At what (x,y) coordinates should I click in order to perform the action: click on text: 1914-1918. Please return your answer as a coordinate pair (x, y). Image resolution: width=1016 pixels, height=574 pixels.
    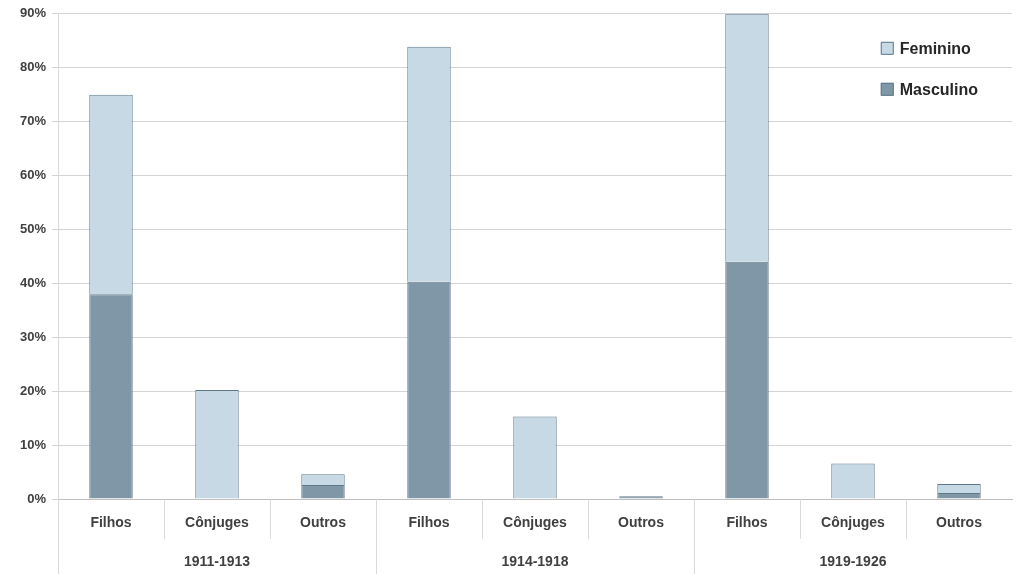
    Looking at the image, I should click on (535, 560).